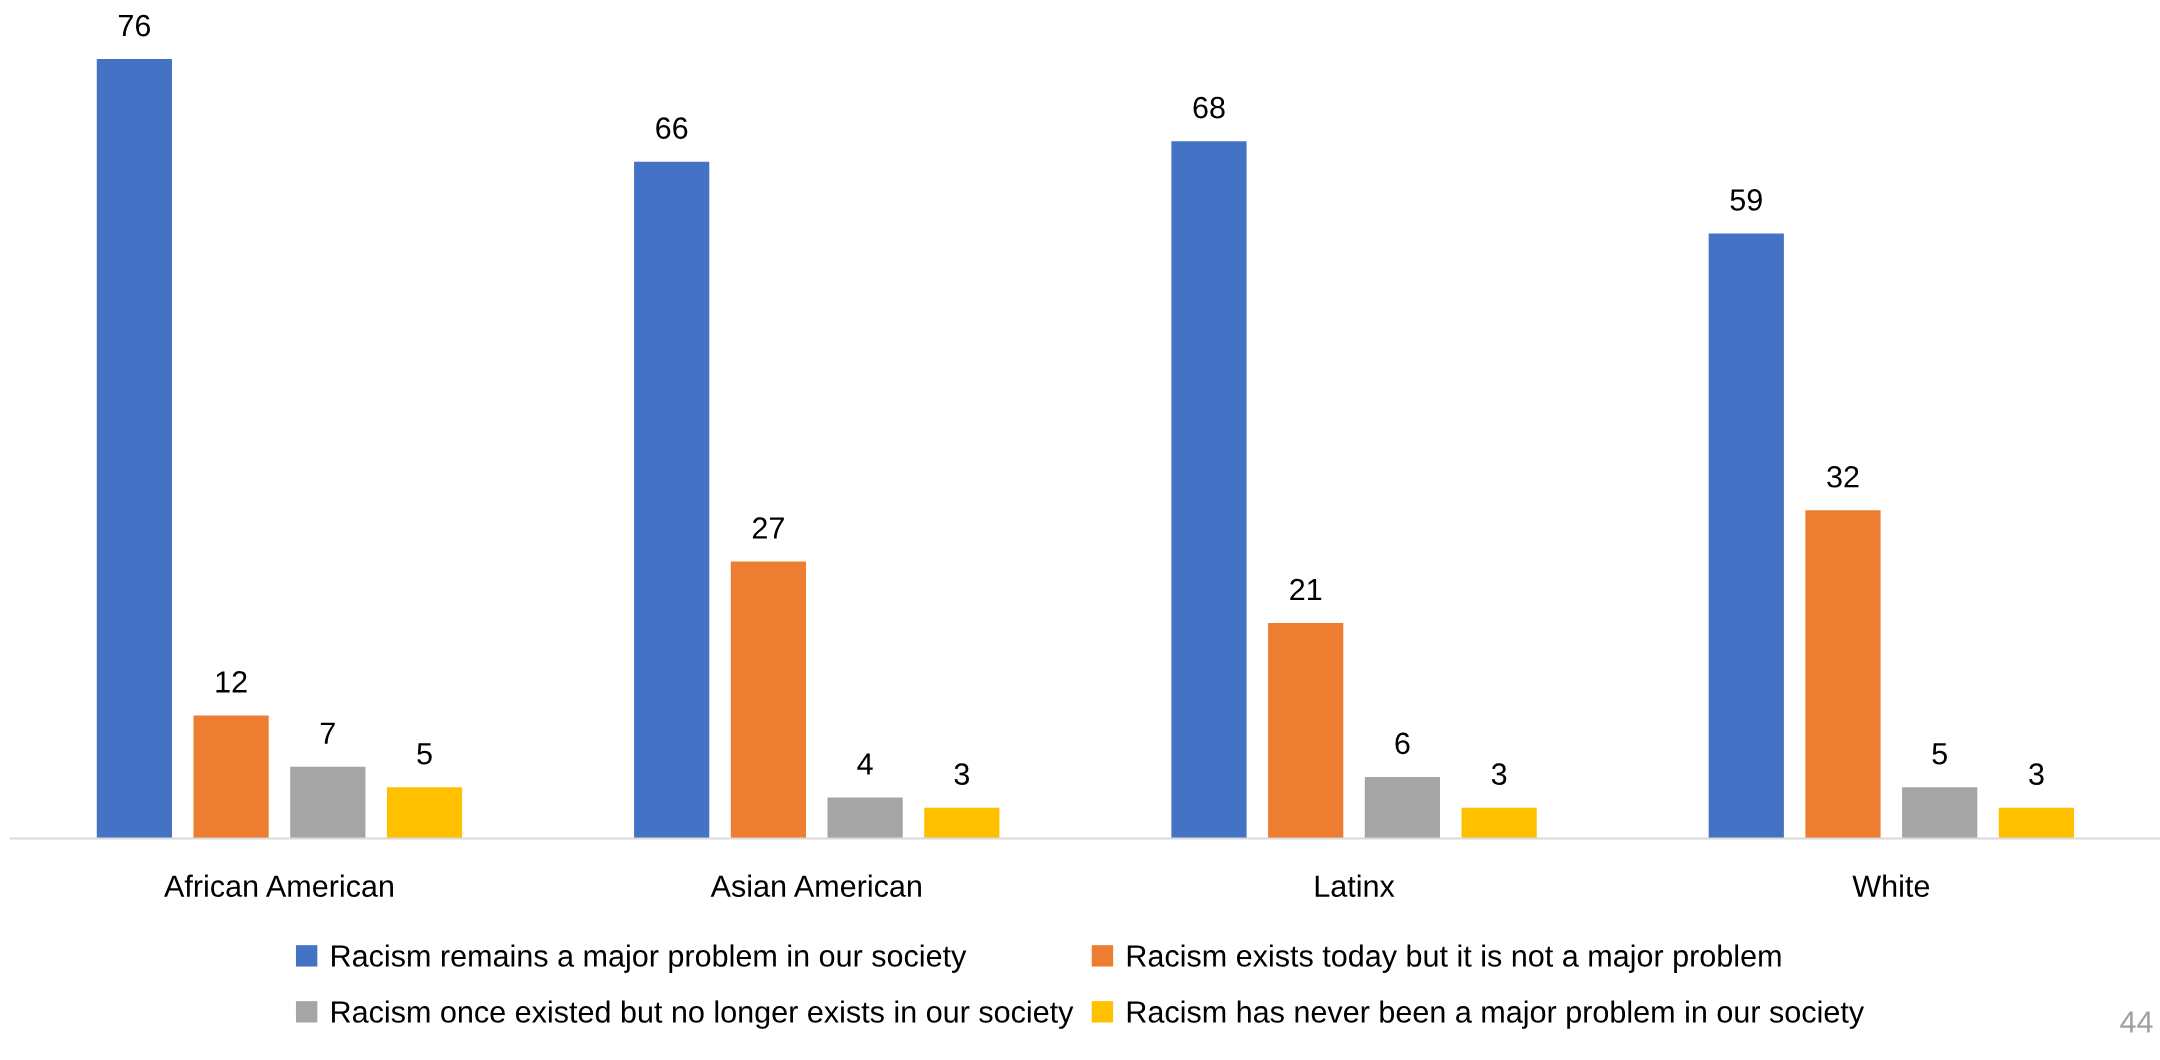 The height and width of the screenshot is (1060, 2160). What do you see at coordinates (327, 733) in the screenshot?
I see `data-label: 7` at bounding box center [327, 733].